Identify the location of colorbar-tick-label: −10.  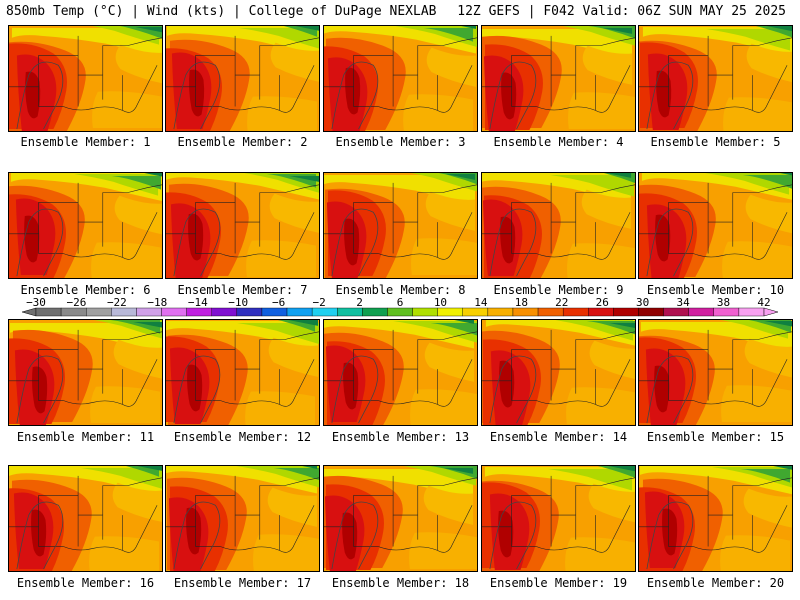
(238, 302).